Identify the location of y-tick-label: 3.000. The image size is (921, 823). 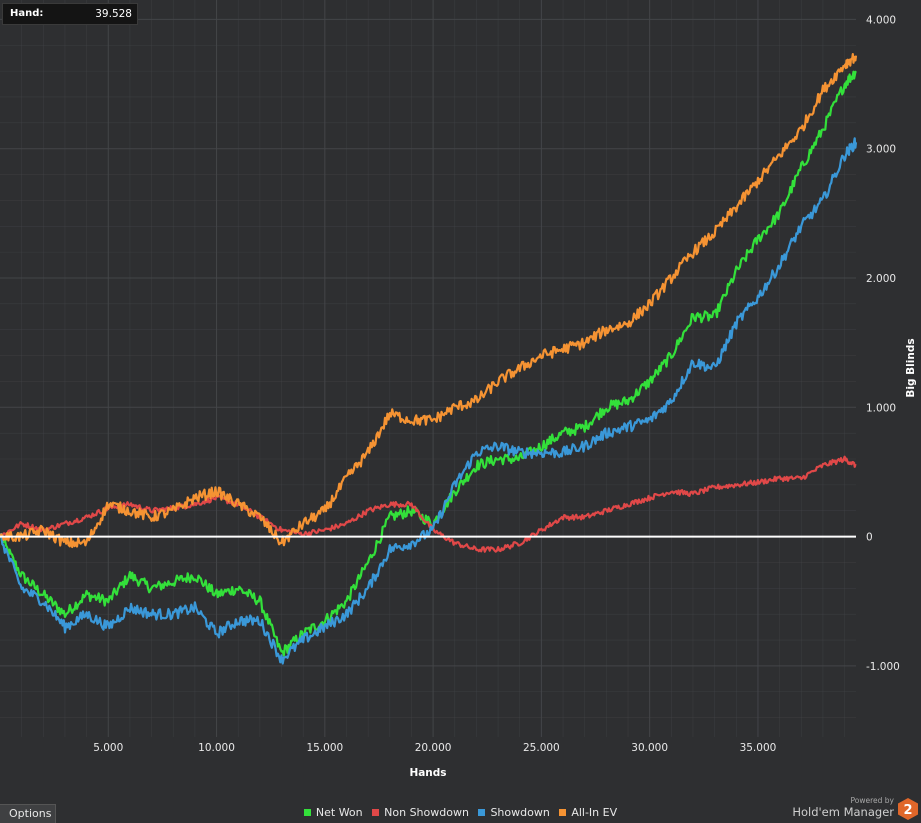
(881, 150).